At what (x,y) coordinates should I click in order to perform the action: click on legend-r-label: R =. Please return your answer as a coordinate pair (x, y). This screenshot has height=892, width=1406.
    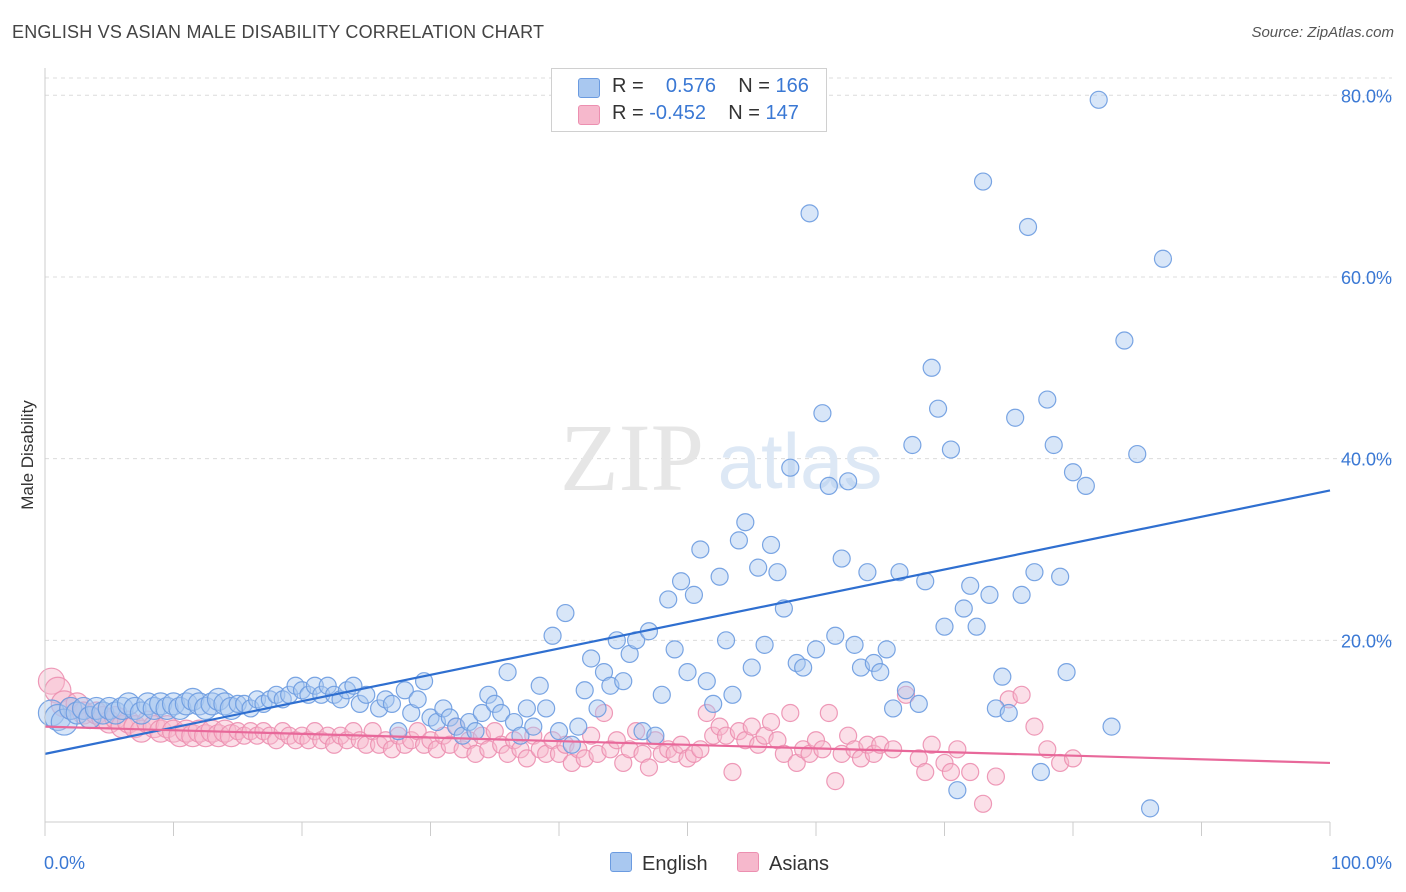
    Looking at the image, I should click on (628, 86).